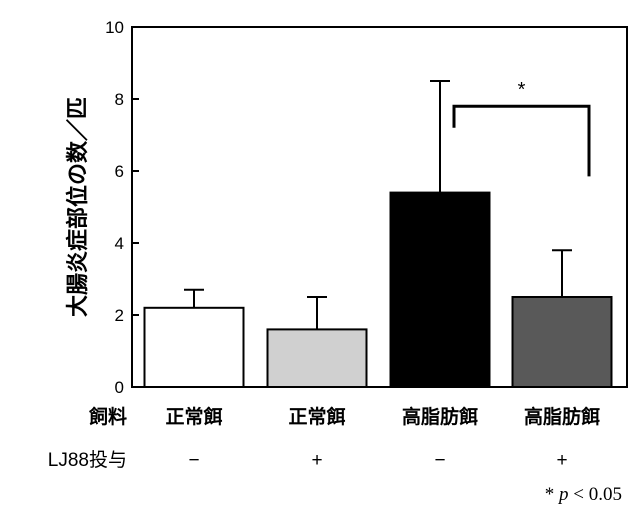 The image size is (638, 520). What do you see at coordinates (521, 140) in the screenshot?
I see `significance-bracket` at bounding box center [521, 140].